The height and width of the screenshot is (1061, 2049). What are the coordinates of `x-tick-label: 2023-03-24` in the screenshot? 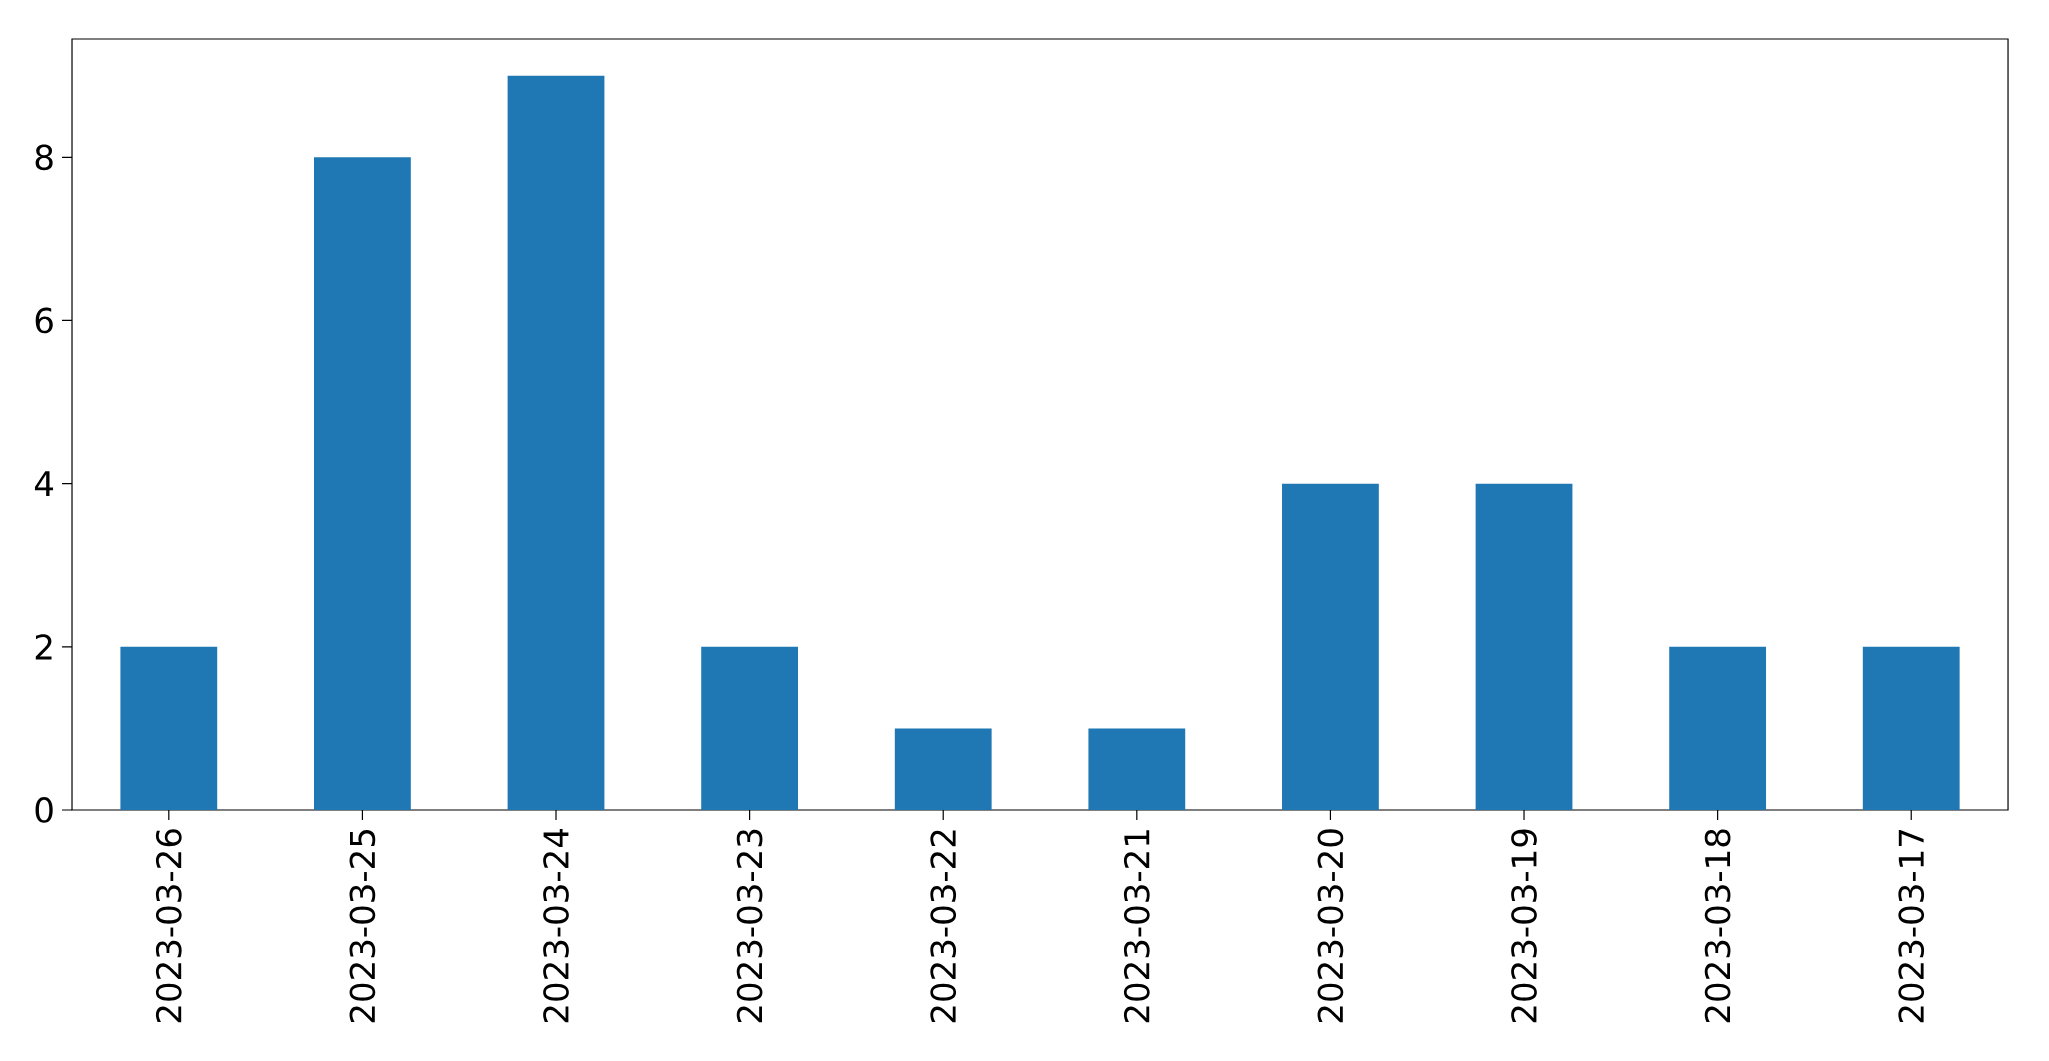 It's located at (556, 926).